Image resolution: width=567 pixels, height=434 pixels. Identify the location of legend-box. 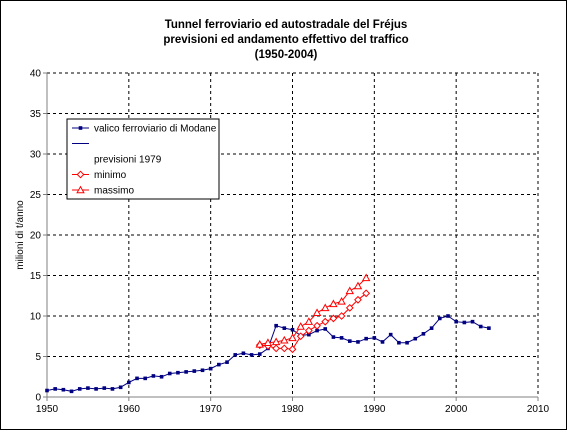
(143, 159).